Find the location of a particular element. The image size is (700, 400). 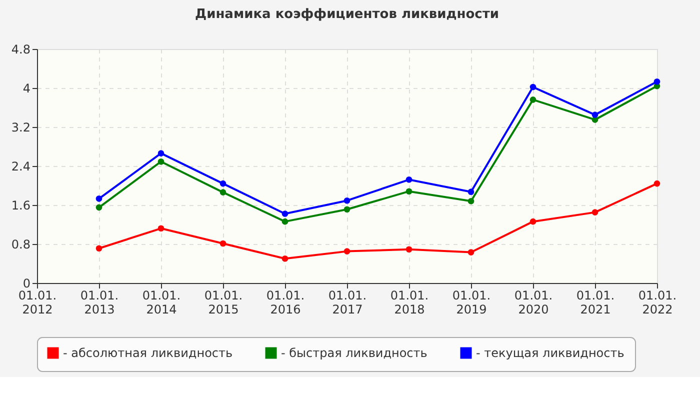

x-tick-label: 01.01. 2015 is located at coordinates (223, 302).